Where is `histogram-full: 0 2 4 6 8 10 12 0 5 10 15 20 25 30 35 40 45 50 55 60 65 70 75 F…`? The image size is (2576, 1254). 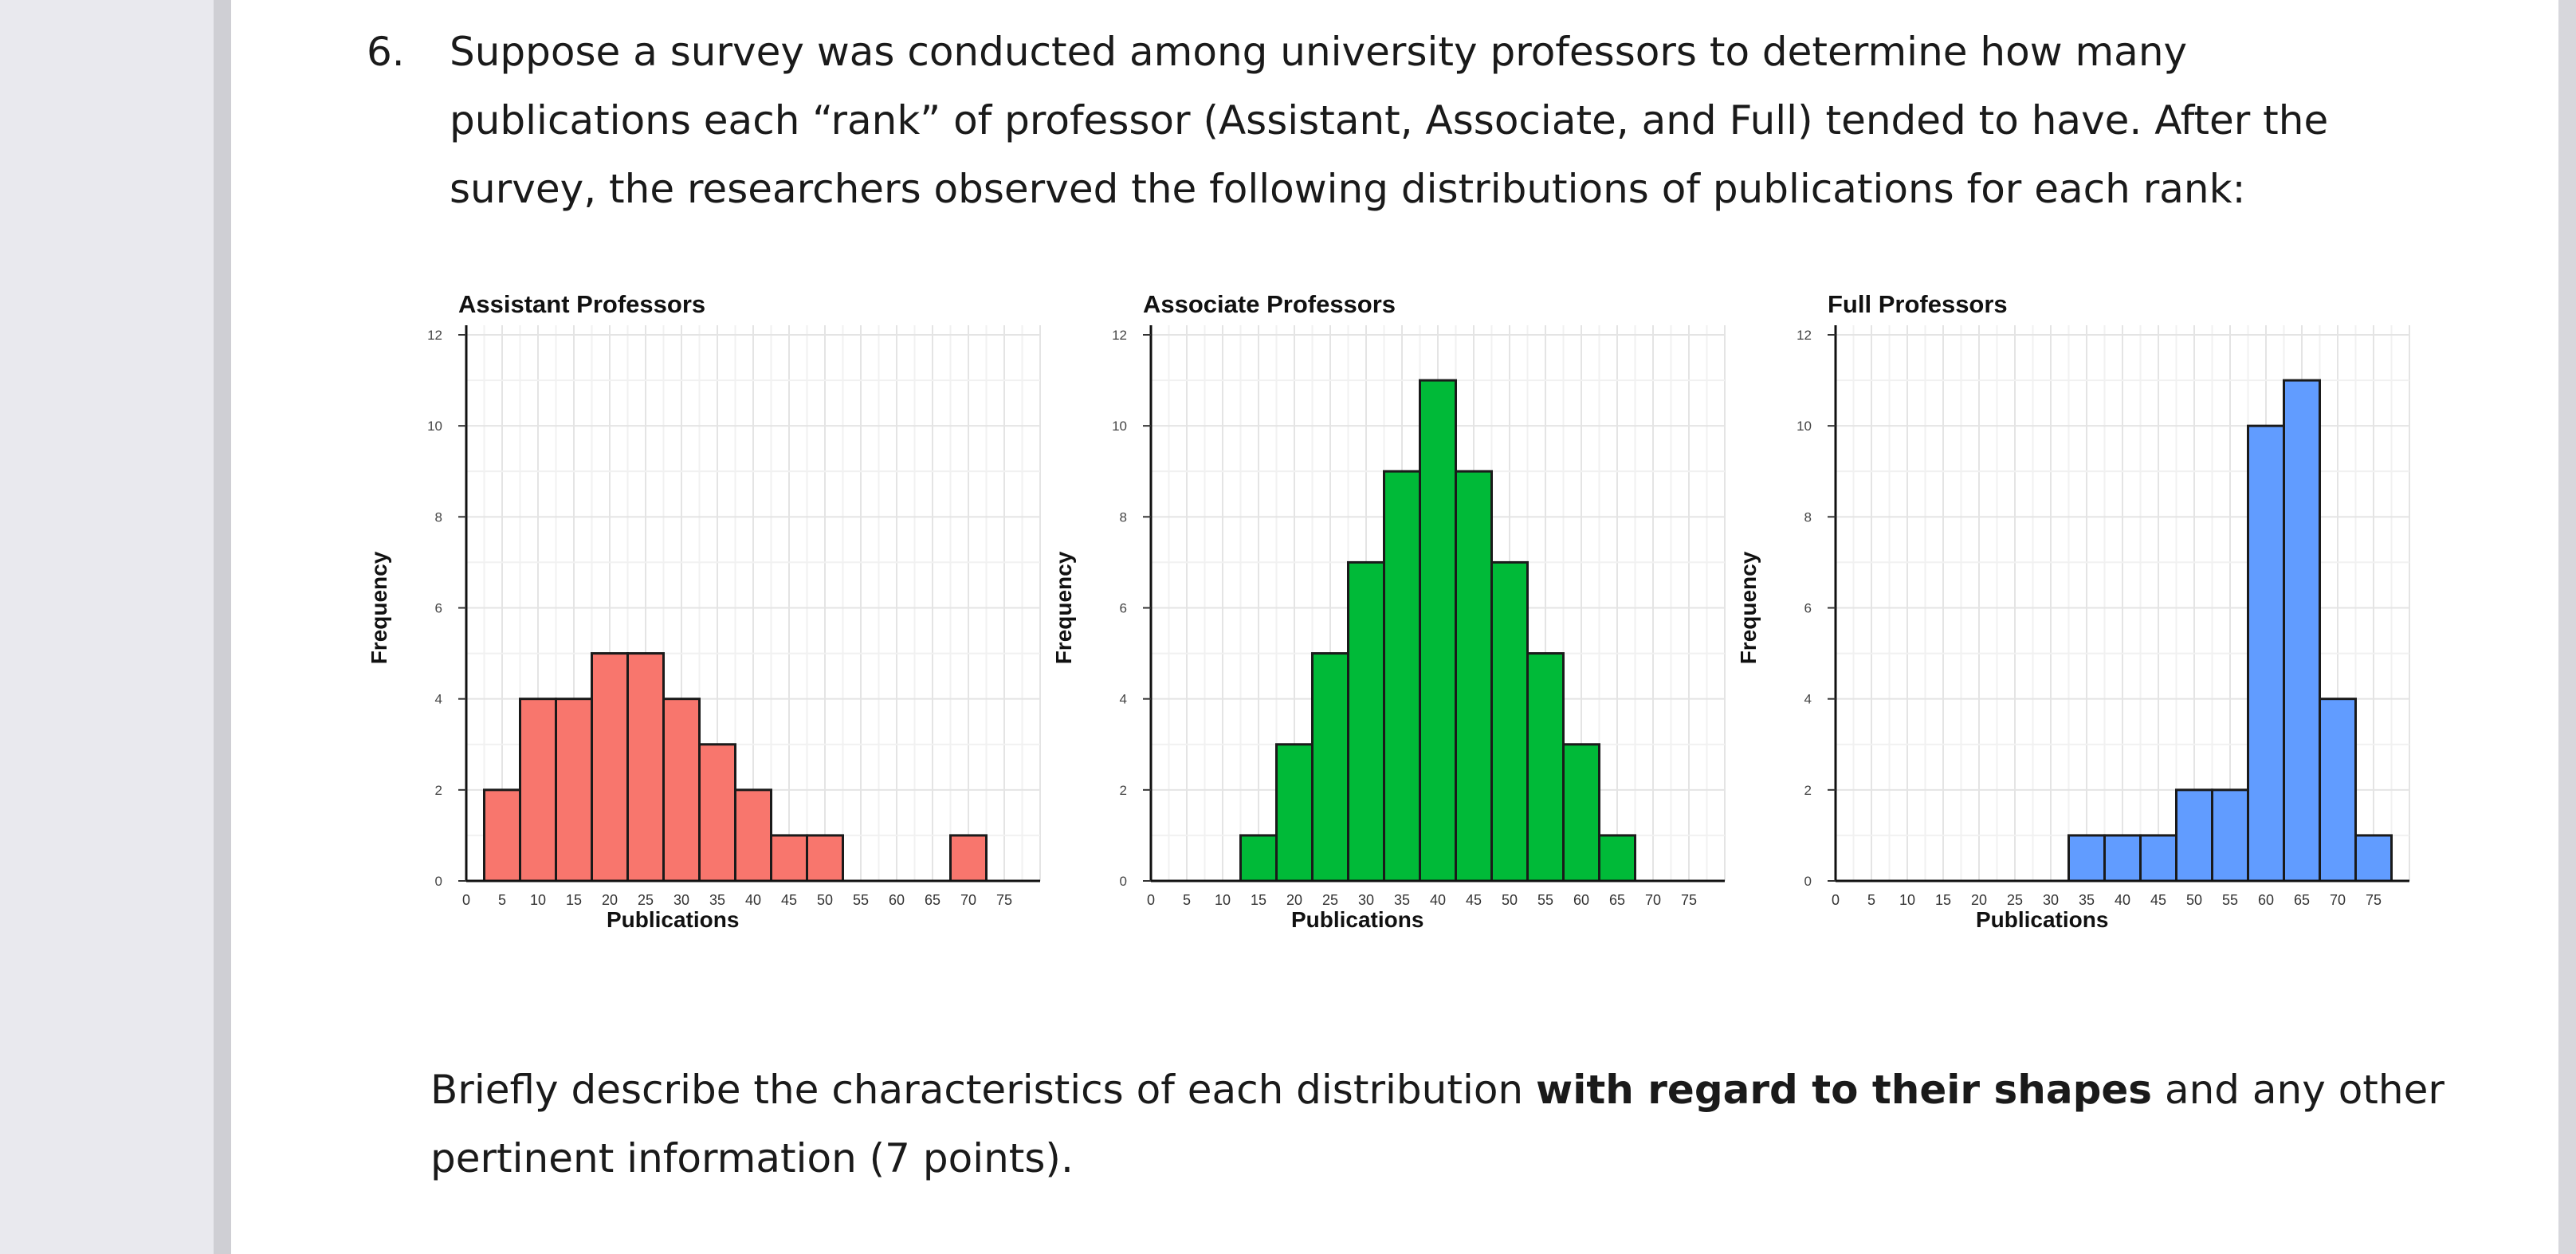 histogram-full: 0 2 4 6 8 10 12 0 5 10 15 20 25 30 35 40 45 50 55 60 65 70 75 F… is located at coordinates (2073, 611).